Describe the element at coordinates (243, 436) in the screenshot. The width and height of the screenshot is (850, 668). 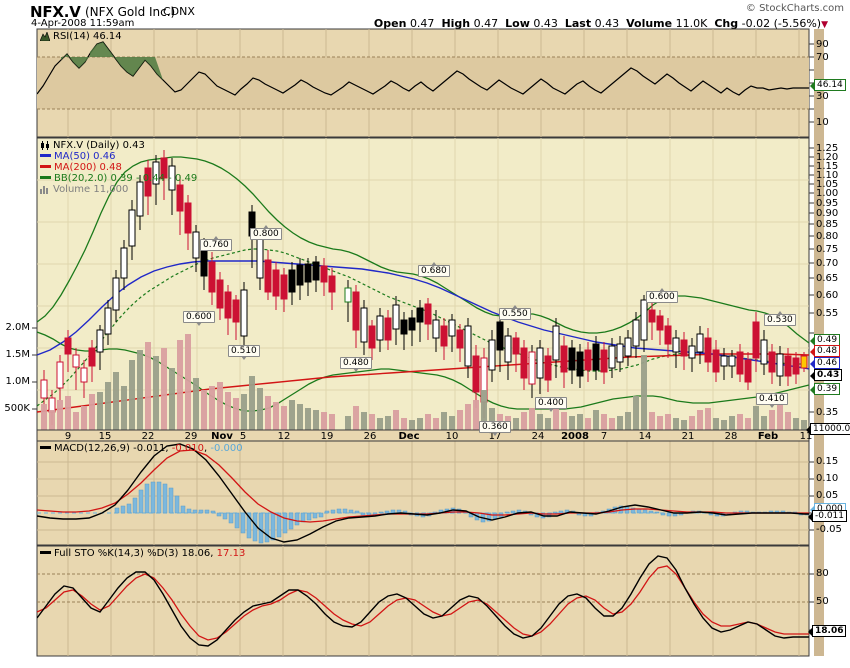
I see `x-axis-label-5: 5` at that location.